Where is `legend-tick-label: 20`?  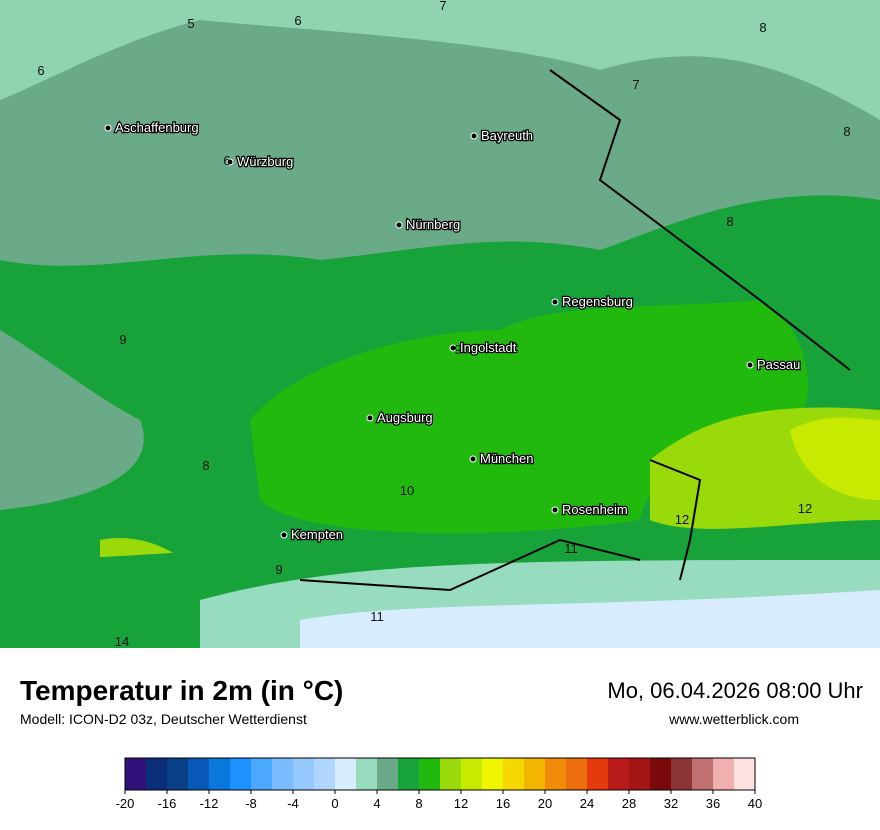
legend-tick-label: 20 is located at coordinates (545, 803).